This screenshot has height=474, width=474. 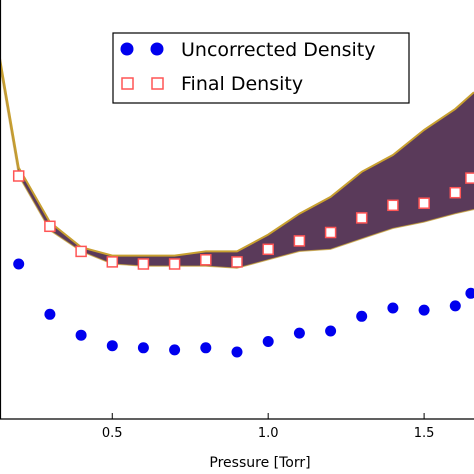 What do you see at coordinates (268, 433) in the screenshot?
I see `x-tick-label: 1.0` at bounding box center [268, 433].